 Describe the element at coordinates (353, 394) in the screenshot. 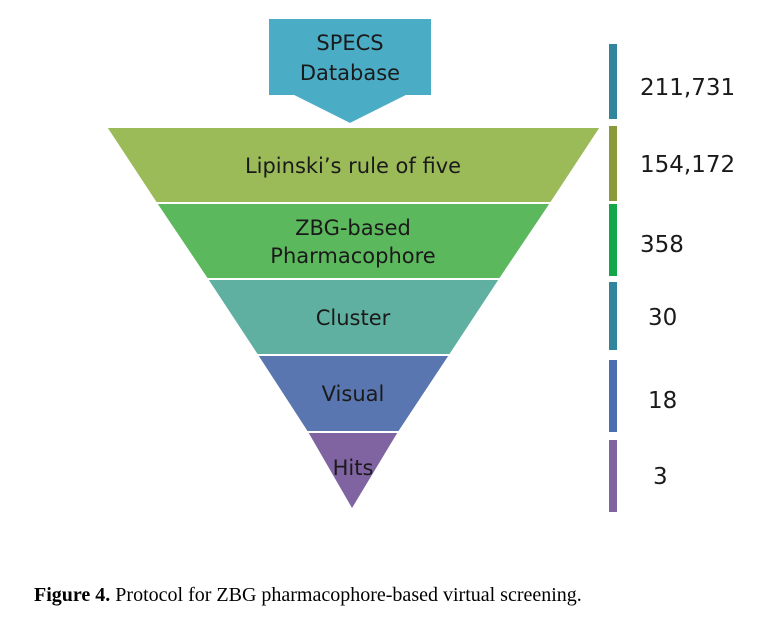

I see `stage-label-visual: Visual` at that location.